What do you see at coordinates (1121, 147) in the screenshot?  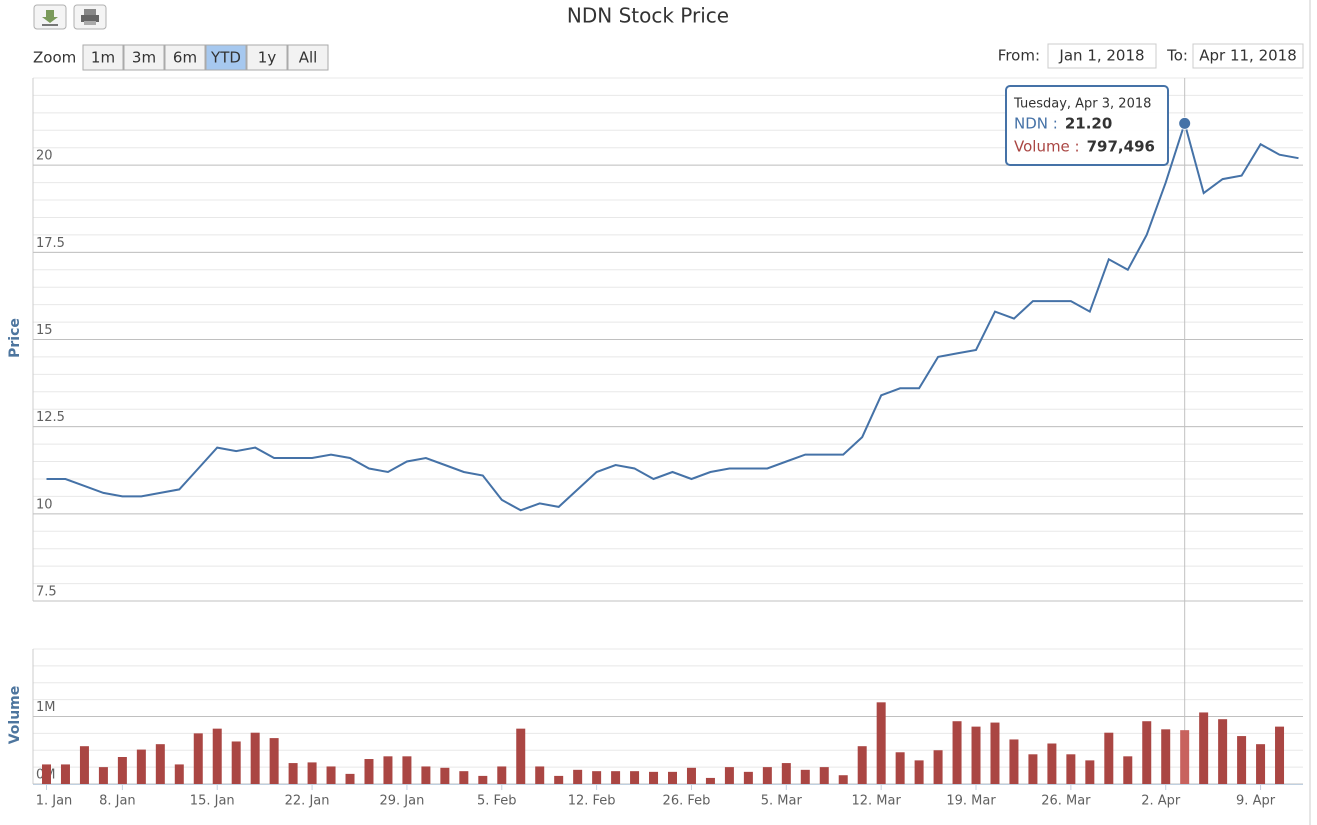 I see `tooltip-value: 797,496` at bounding box center [1121, 147].